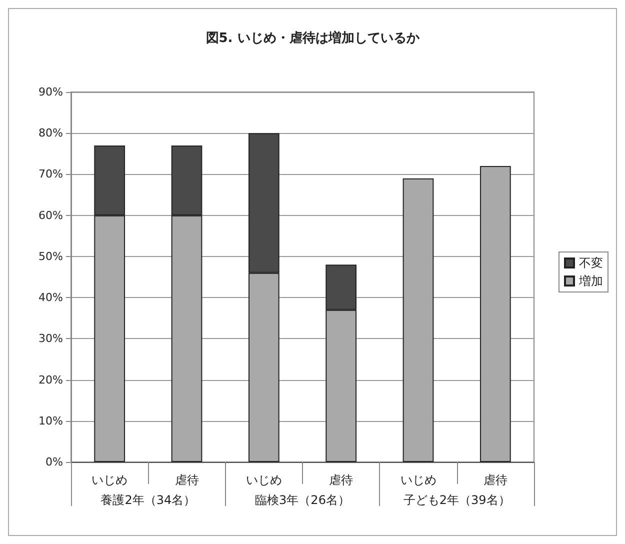 The height and width of the screenshot is (544, 625). I want to click on text: 臨検3年（26名）, so click(302, 500).